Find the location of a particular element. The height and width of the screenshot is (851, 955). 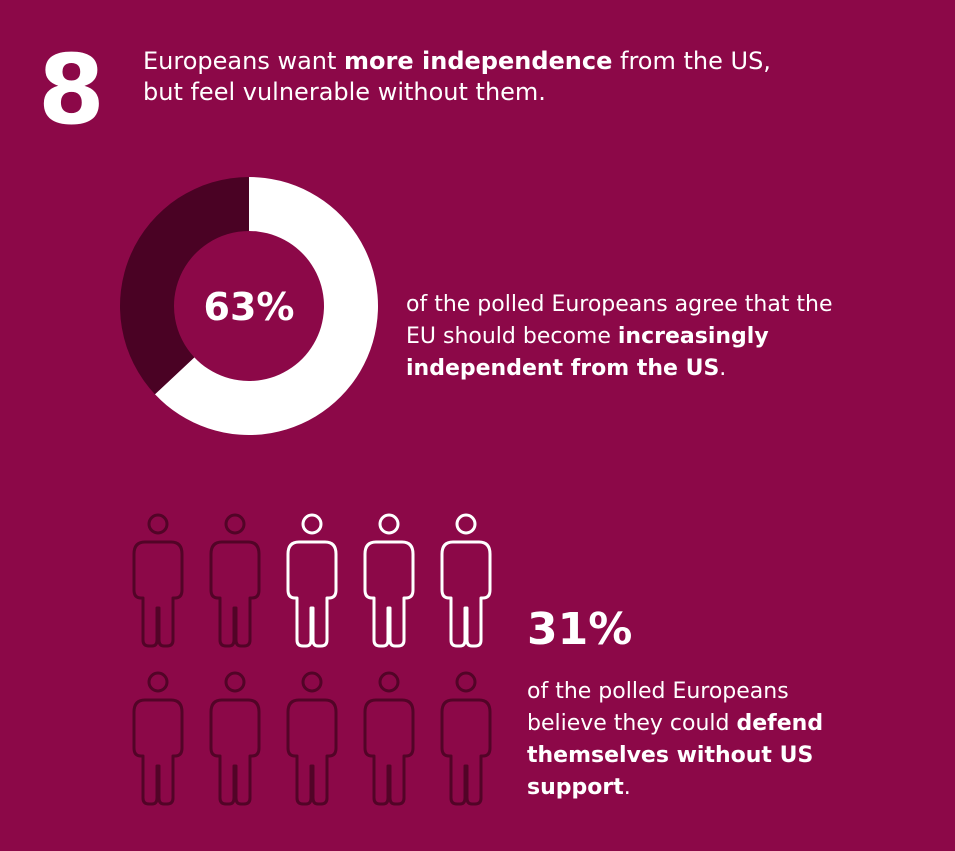

donut-caption-post: . is located at coordinates (723, 368).